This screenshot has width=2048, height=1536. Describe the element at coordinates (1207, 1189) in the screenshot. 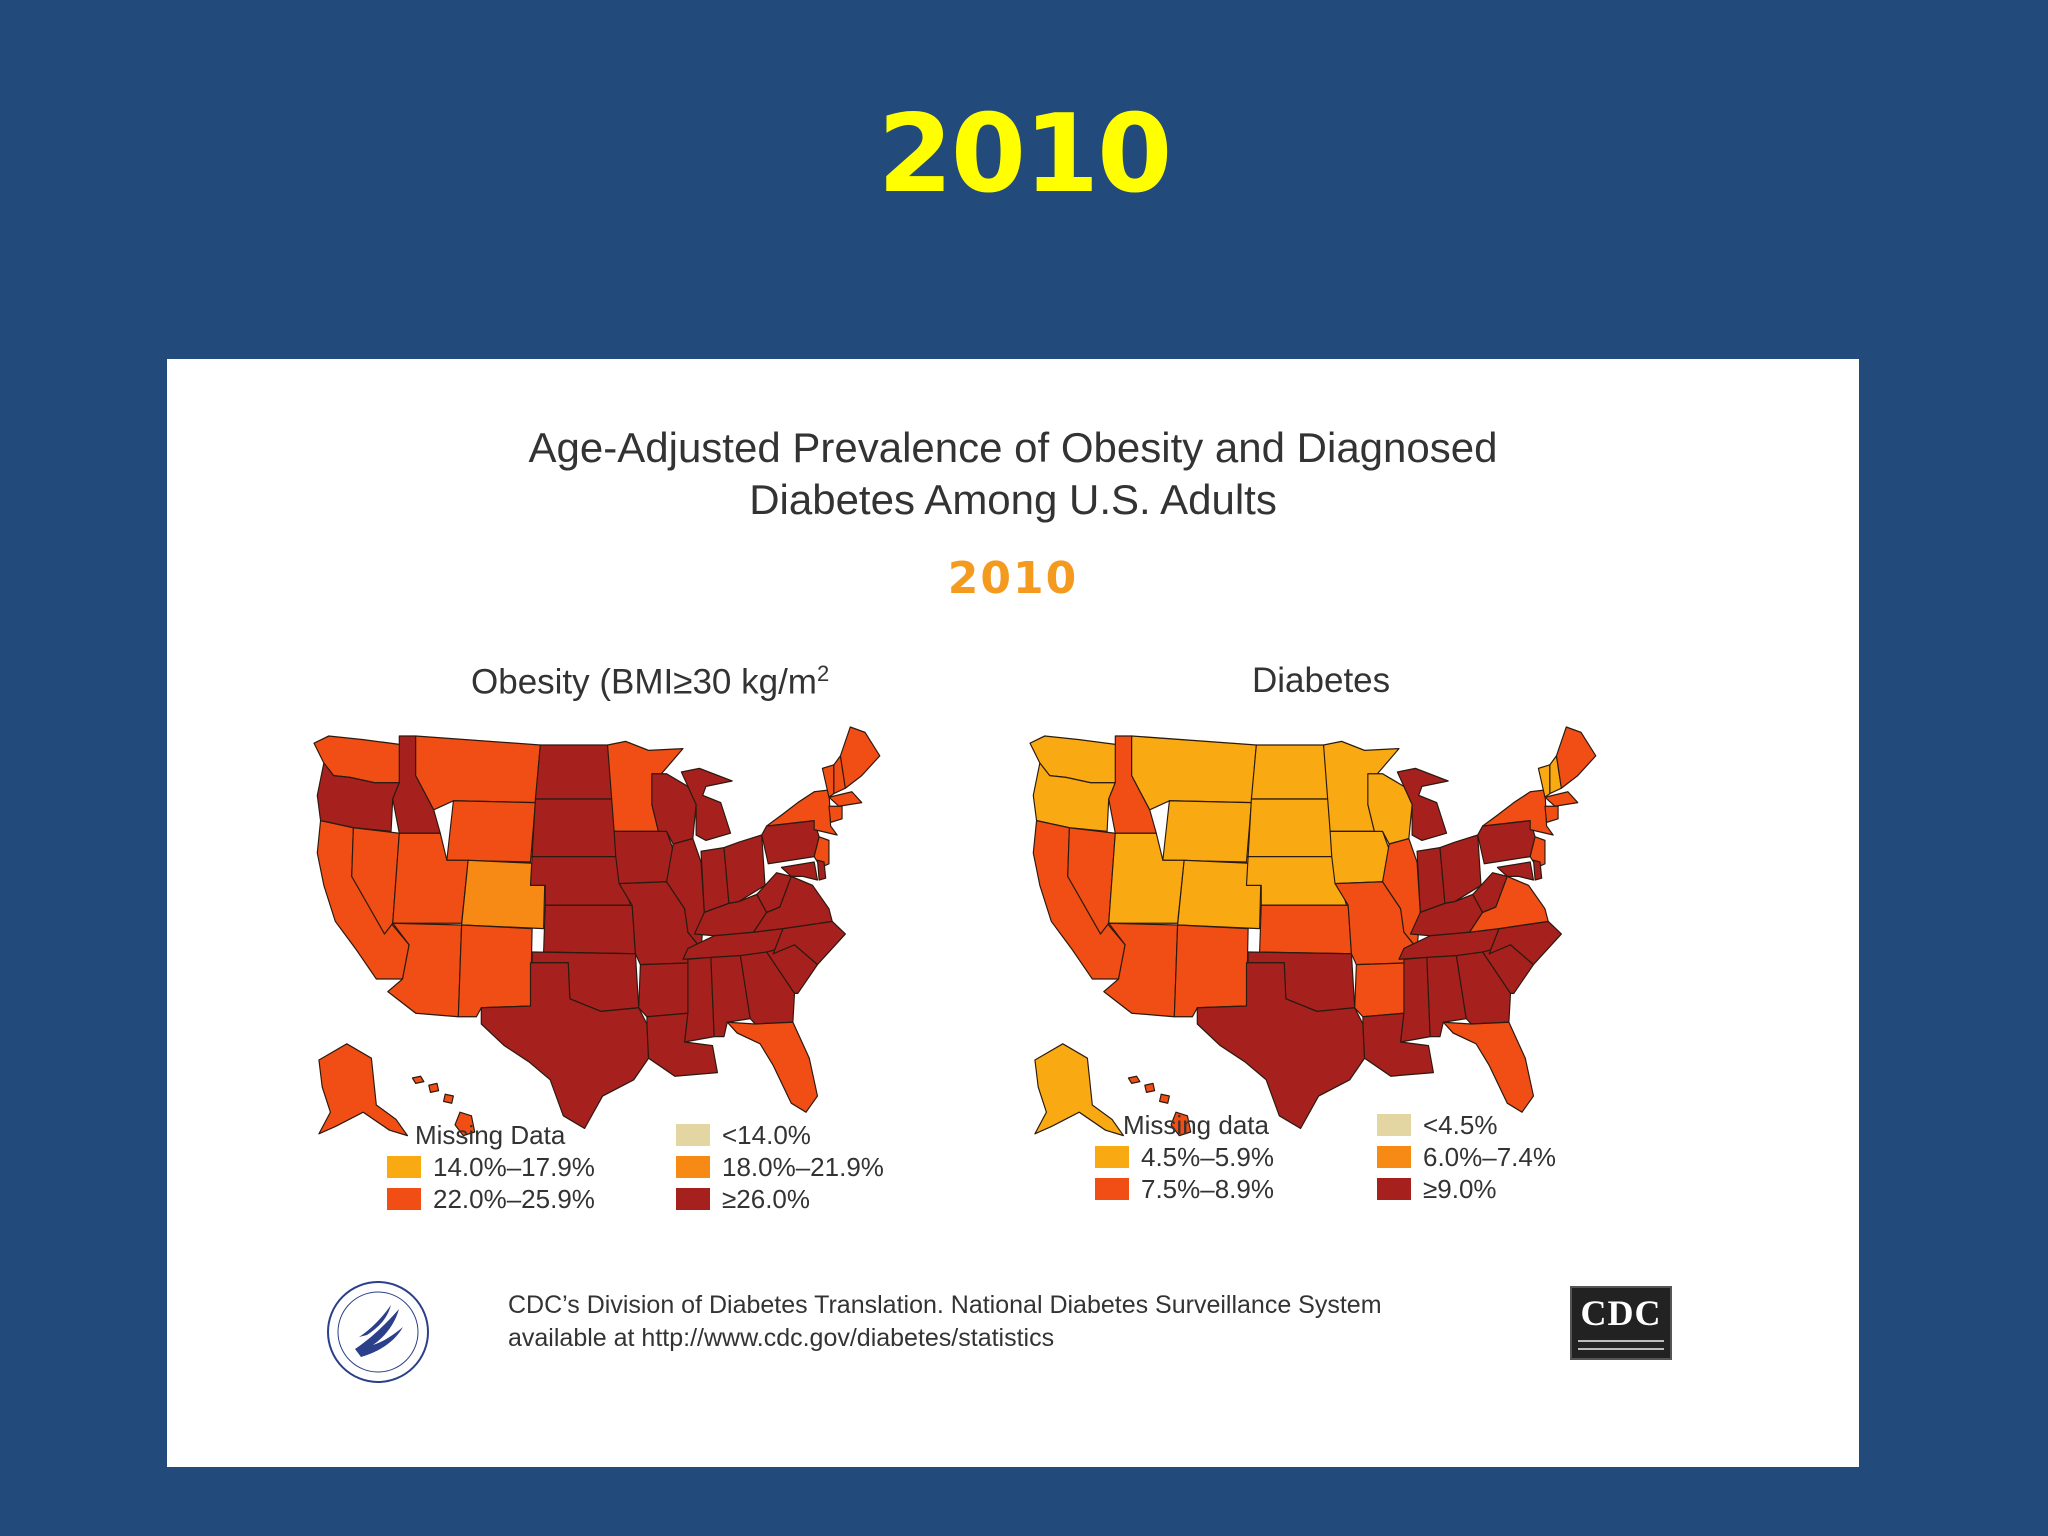

I see `legend-label: 7.5%–8.9%` at that location.